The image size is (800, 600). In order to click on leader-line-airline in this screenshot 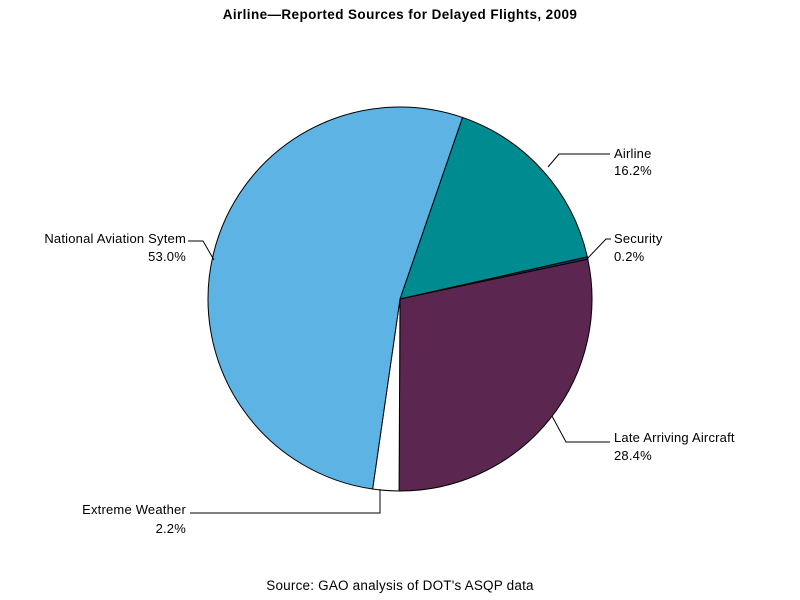, I will do `click(578, 160)`.